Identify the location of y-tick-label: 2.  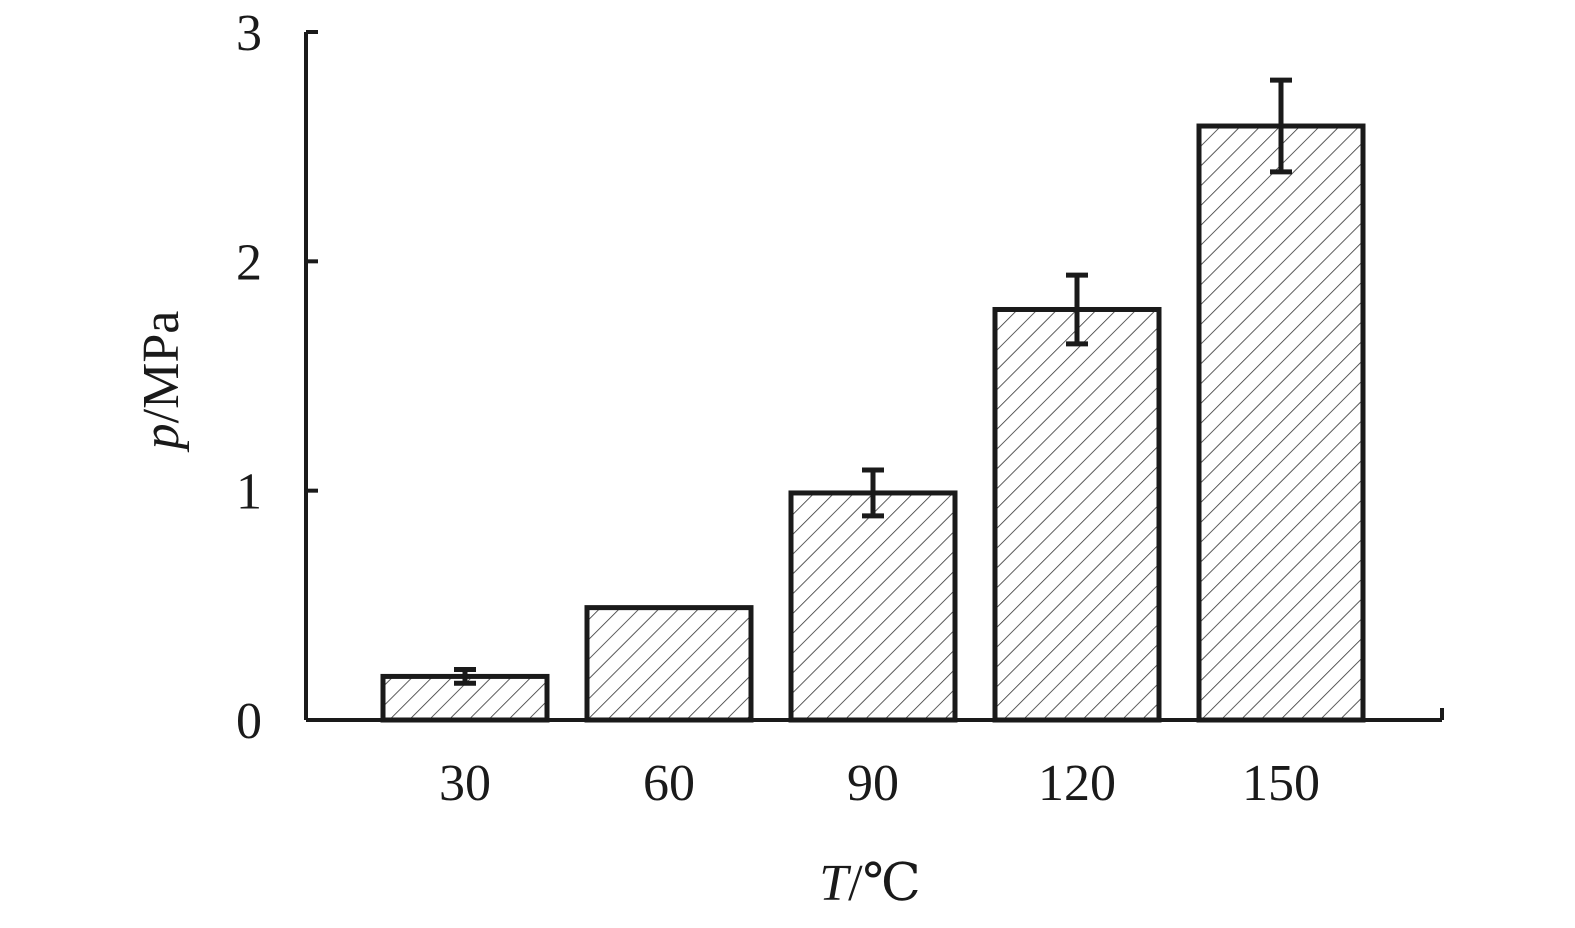
(249, 262).